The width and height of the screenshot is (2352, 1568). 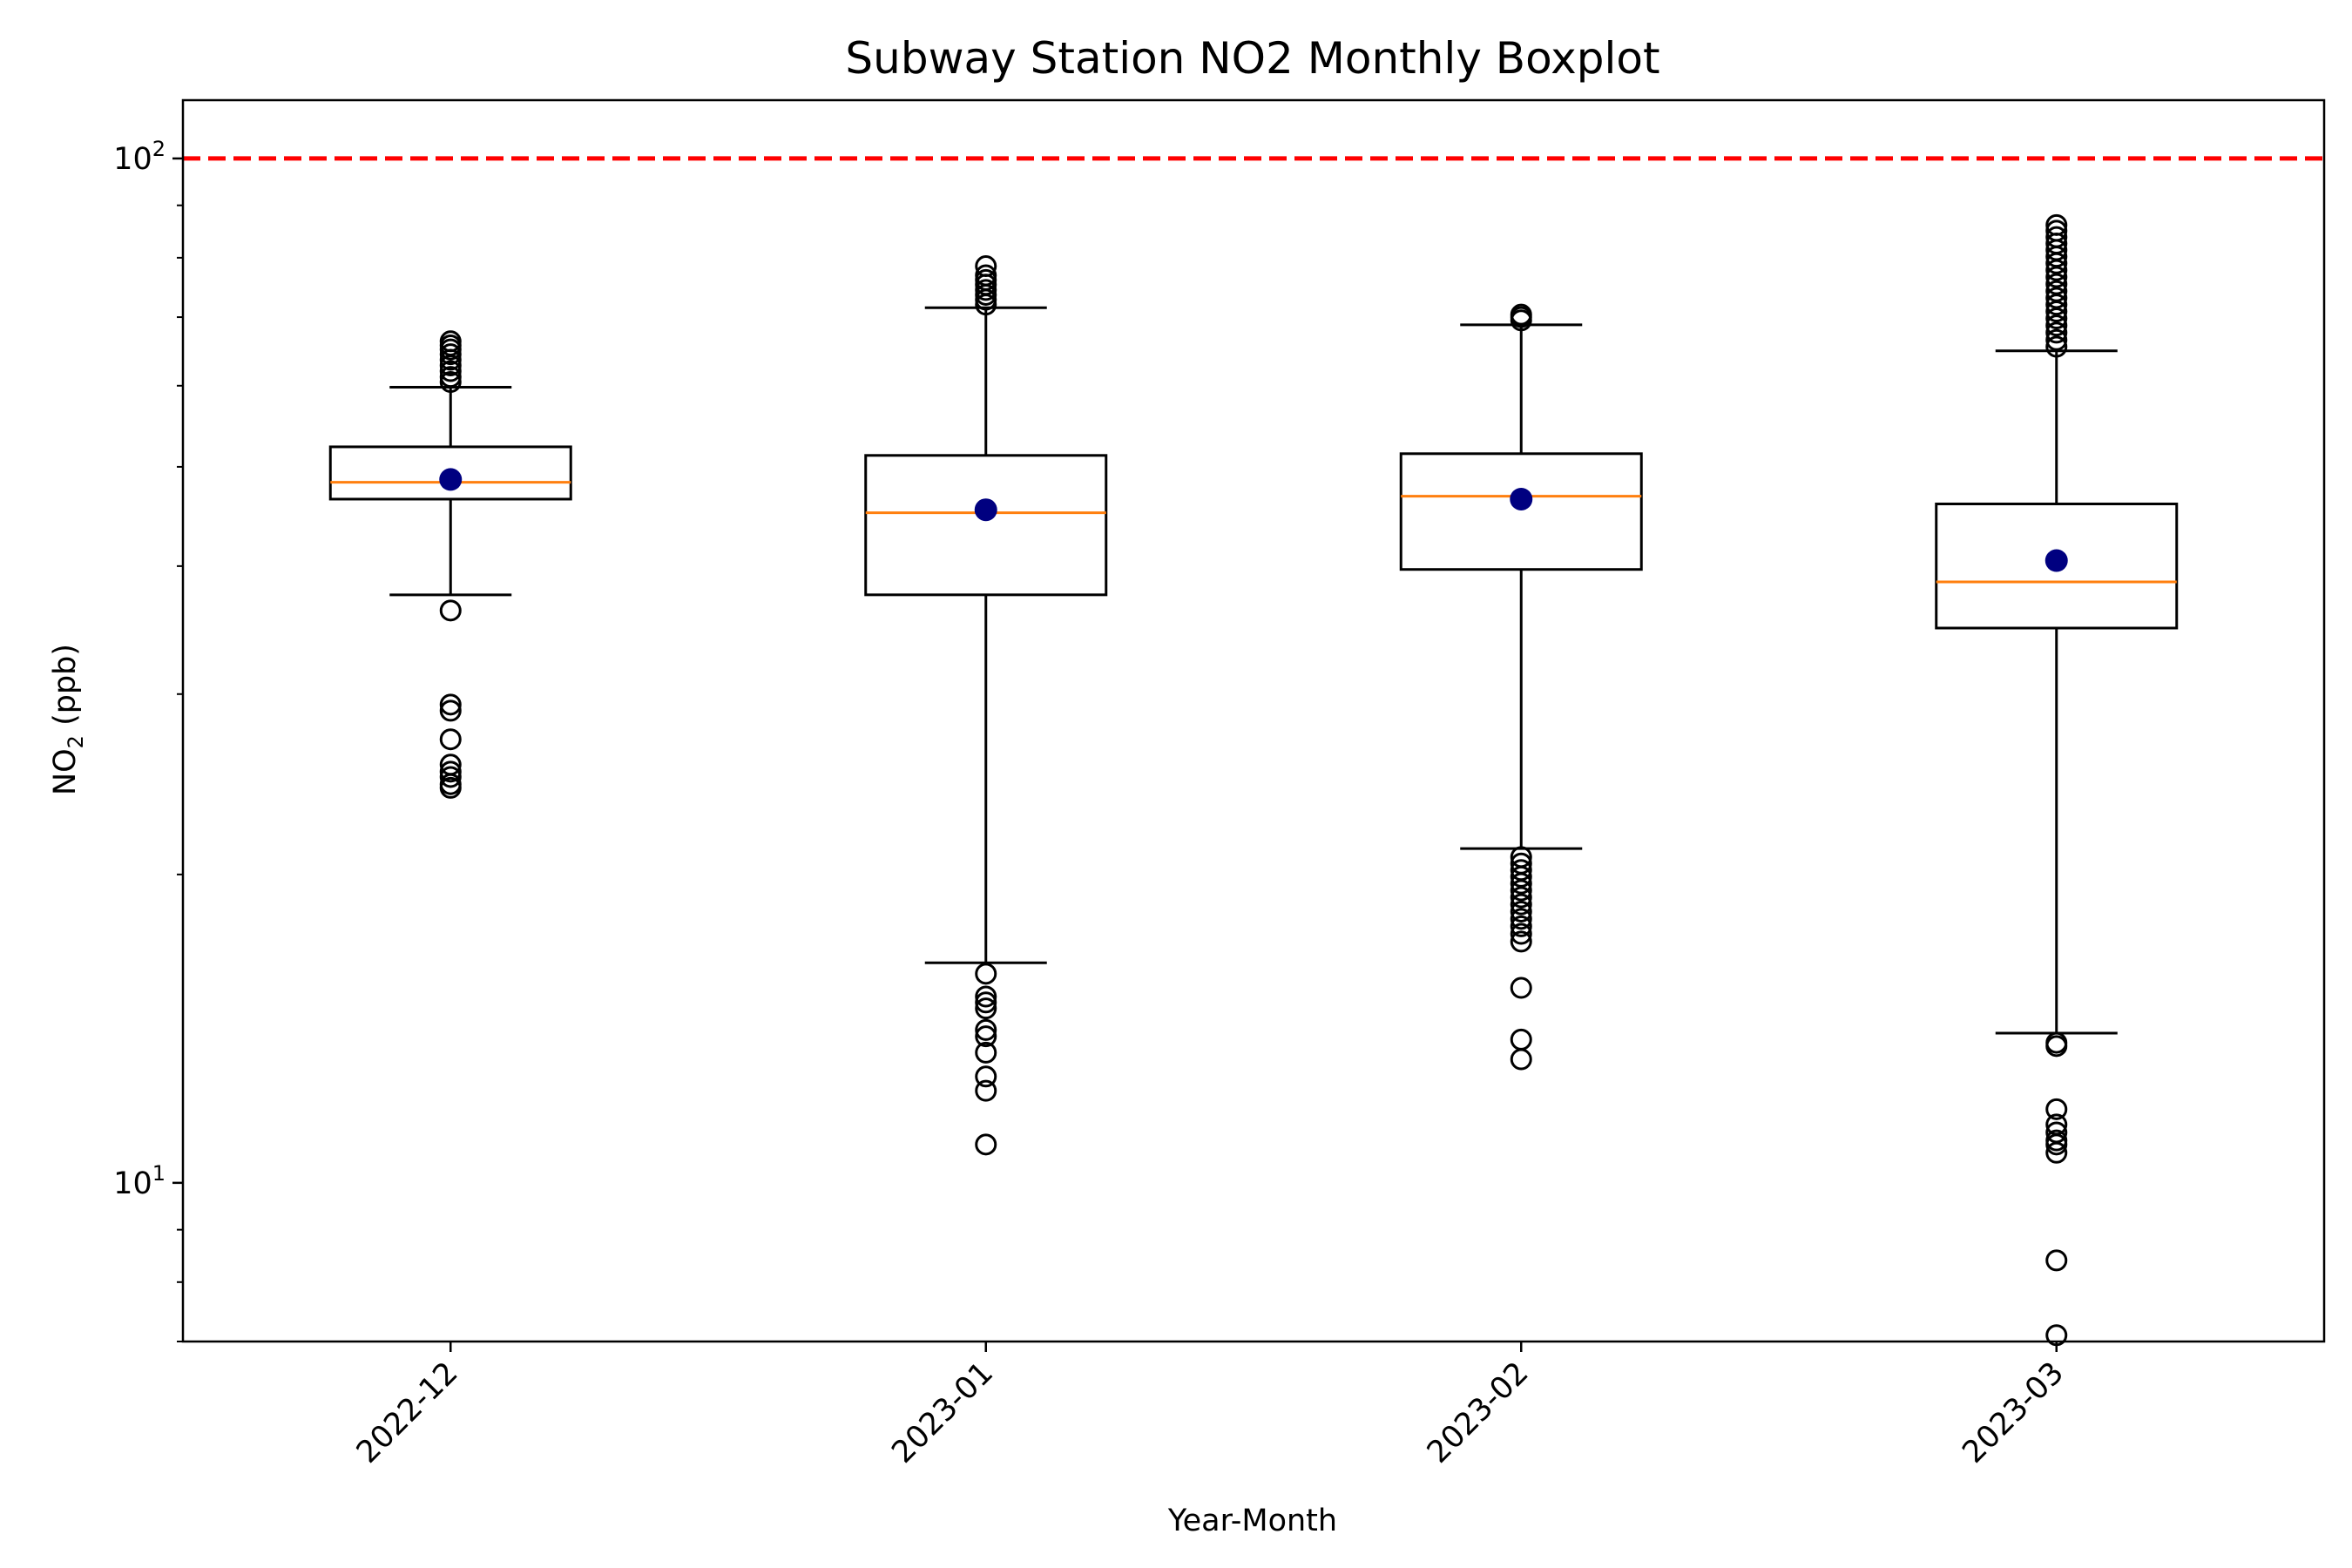 I want to click on x-axis-label: Year-Month, so click(x=1252, y=1521).